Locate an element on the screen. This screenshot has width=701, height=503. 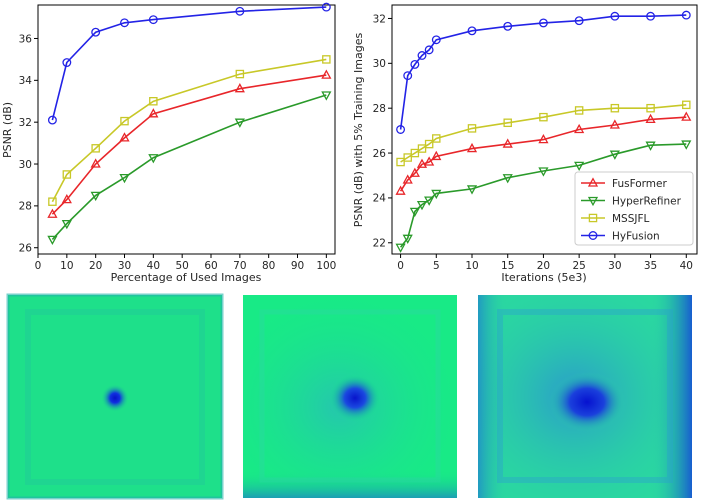
iterations-chart-line-mssjfl is located at coordinates (543, 133).